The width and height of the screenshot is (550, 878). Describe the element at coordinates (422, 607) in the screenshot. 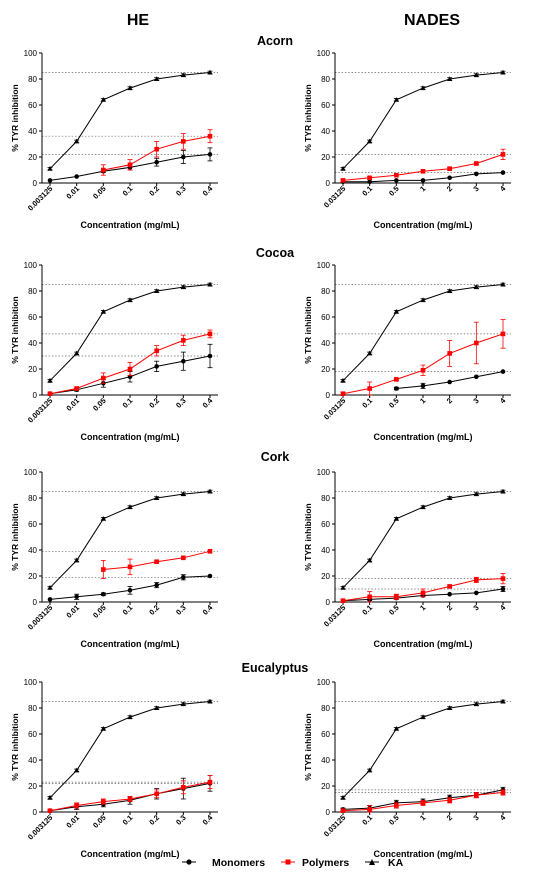

I see `x-tick-label: 1` at that location.